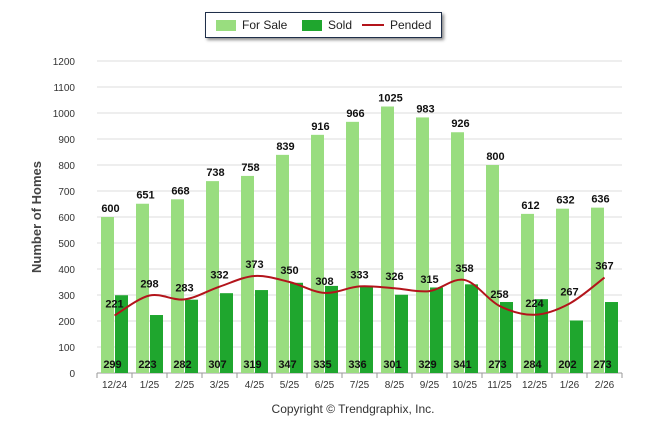  What do you see at coordinates (219, 276) in the screenshot?
I see `pended-value-label: 332` at bounding box center [219, 276].